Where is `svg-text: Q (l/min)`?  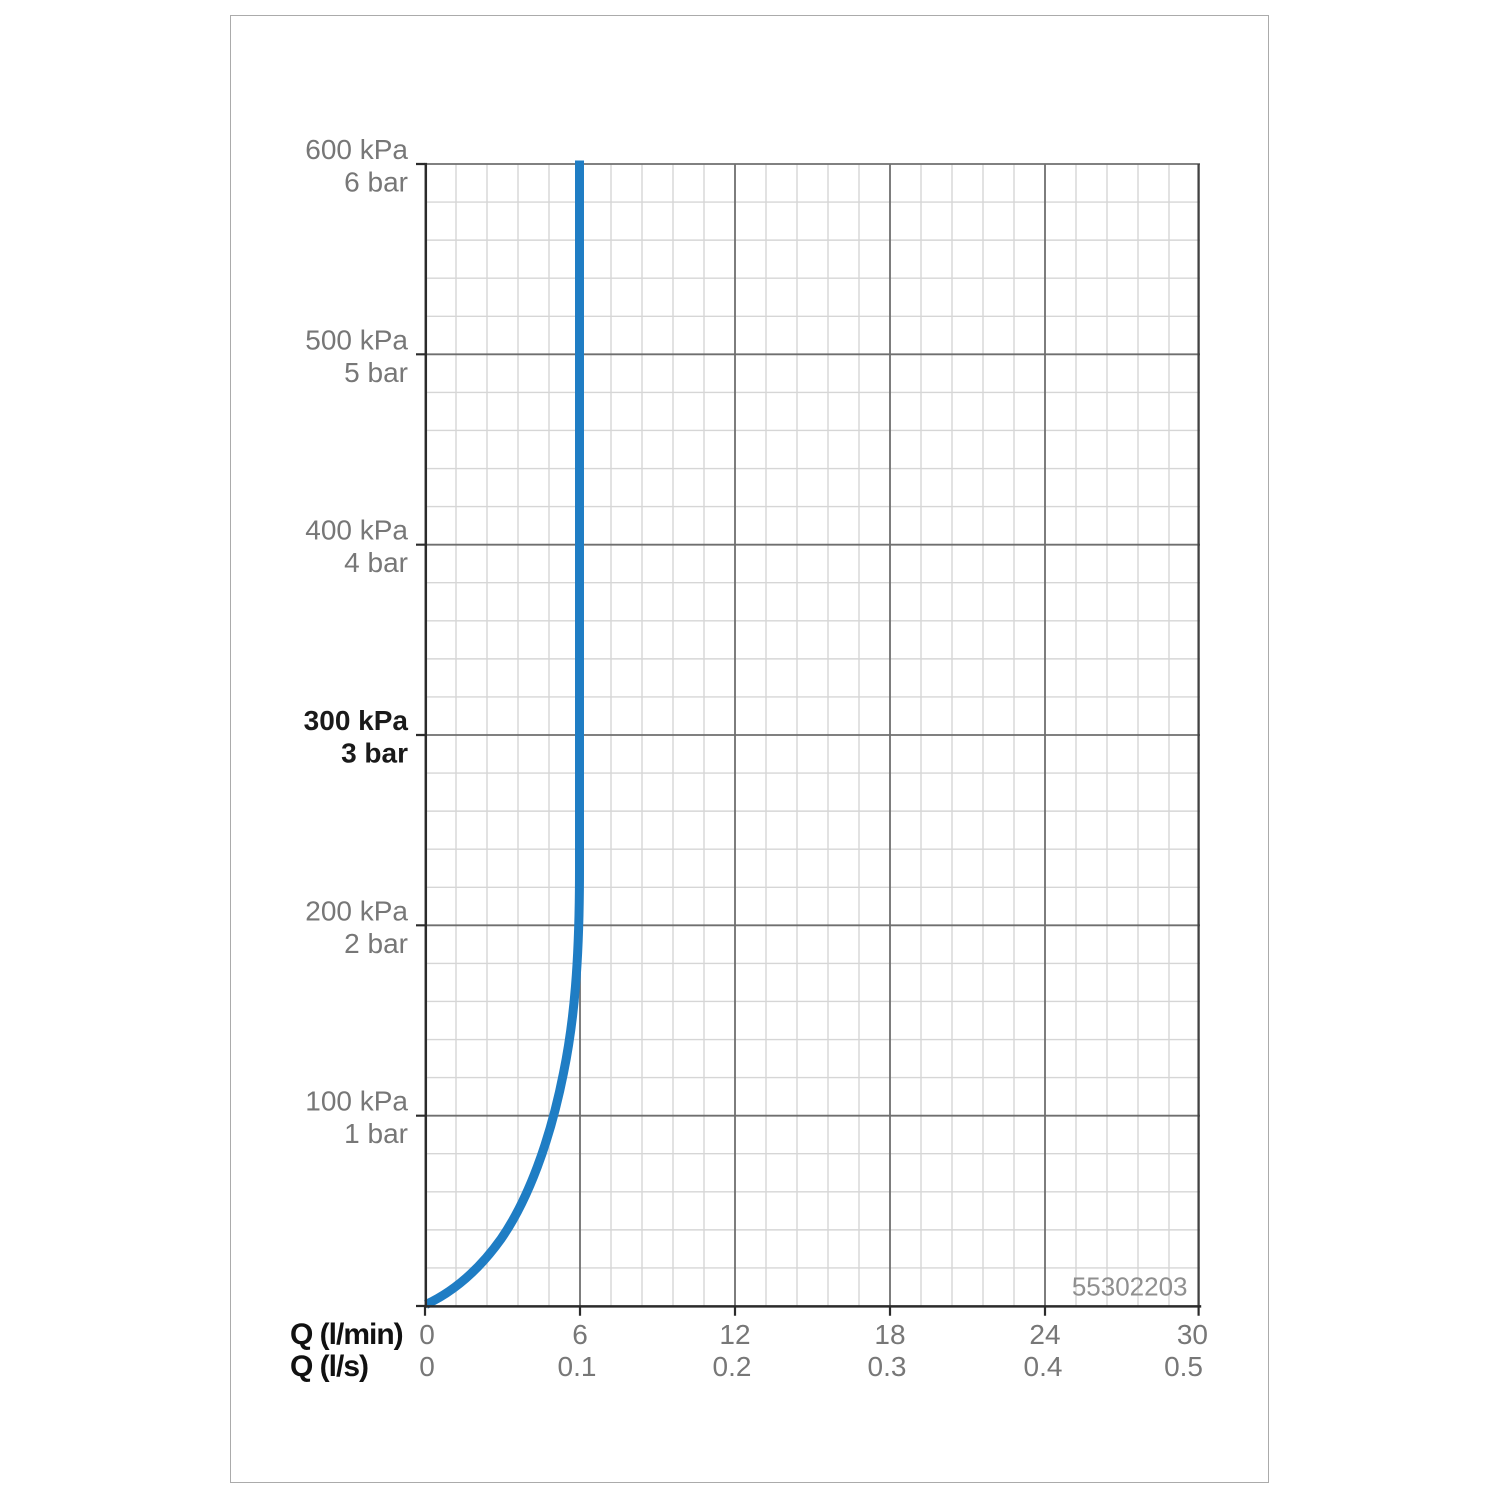
svg-text: Q (l/min) is located at coordinates (346, 1334).